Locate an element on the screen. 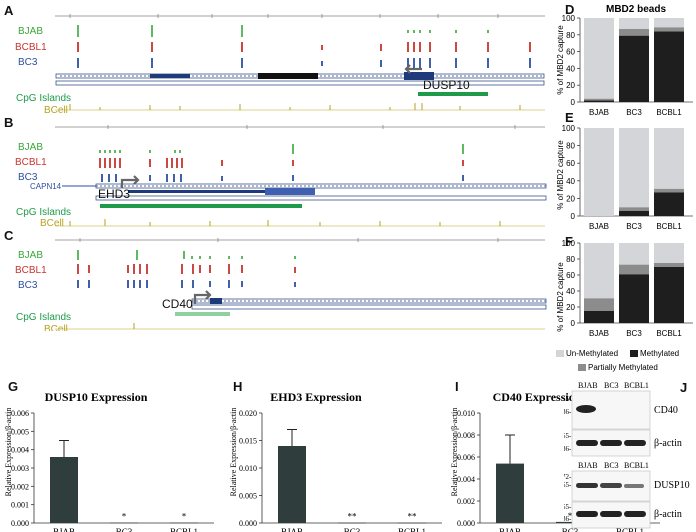 The image size is (696, 532). bar-i-bjab is located at coordinates (510, 493).